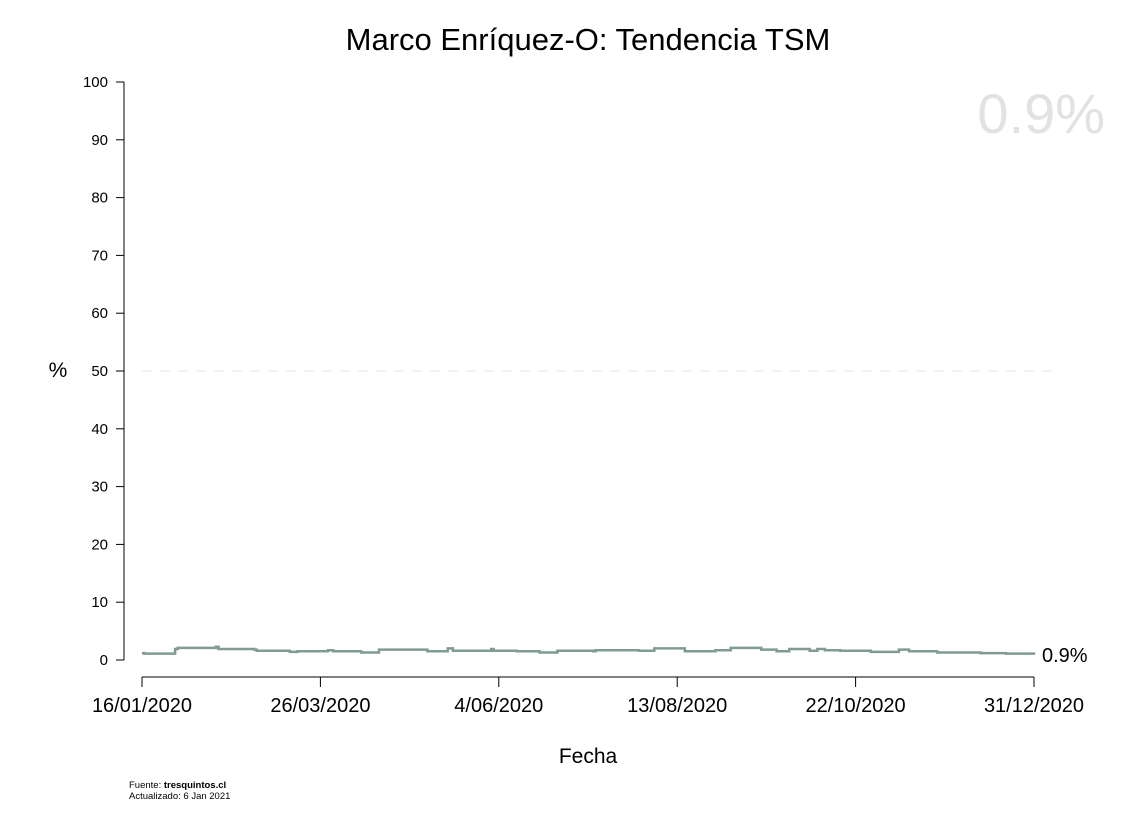  Describe the element at coordinates (99, 140) in the screenshot. I see `y-tick-label: 90` at that location.